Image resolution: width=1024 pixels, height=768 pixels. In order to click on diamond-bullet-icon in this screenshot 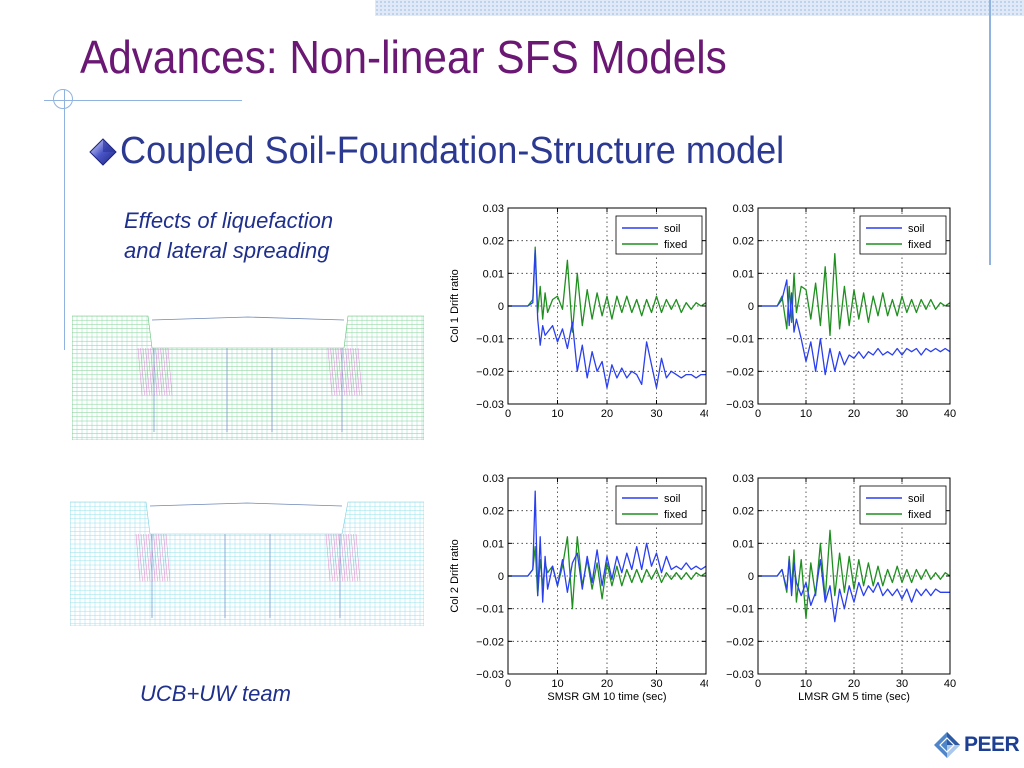, I will do `click(103, 151)`.